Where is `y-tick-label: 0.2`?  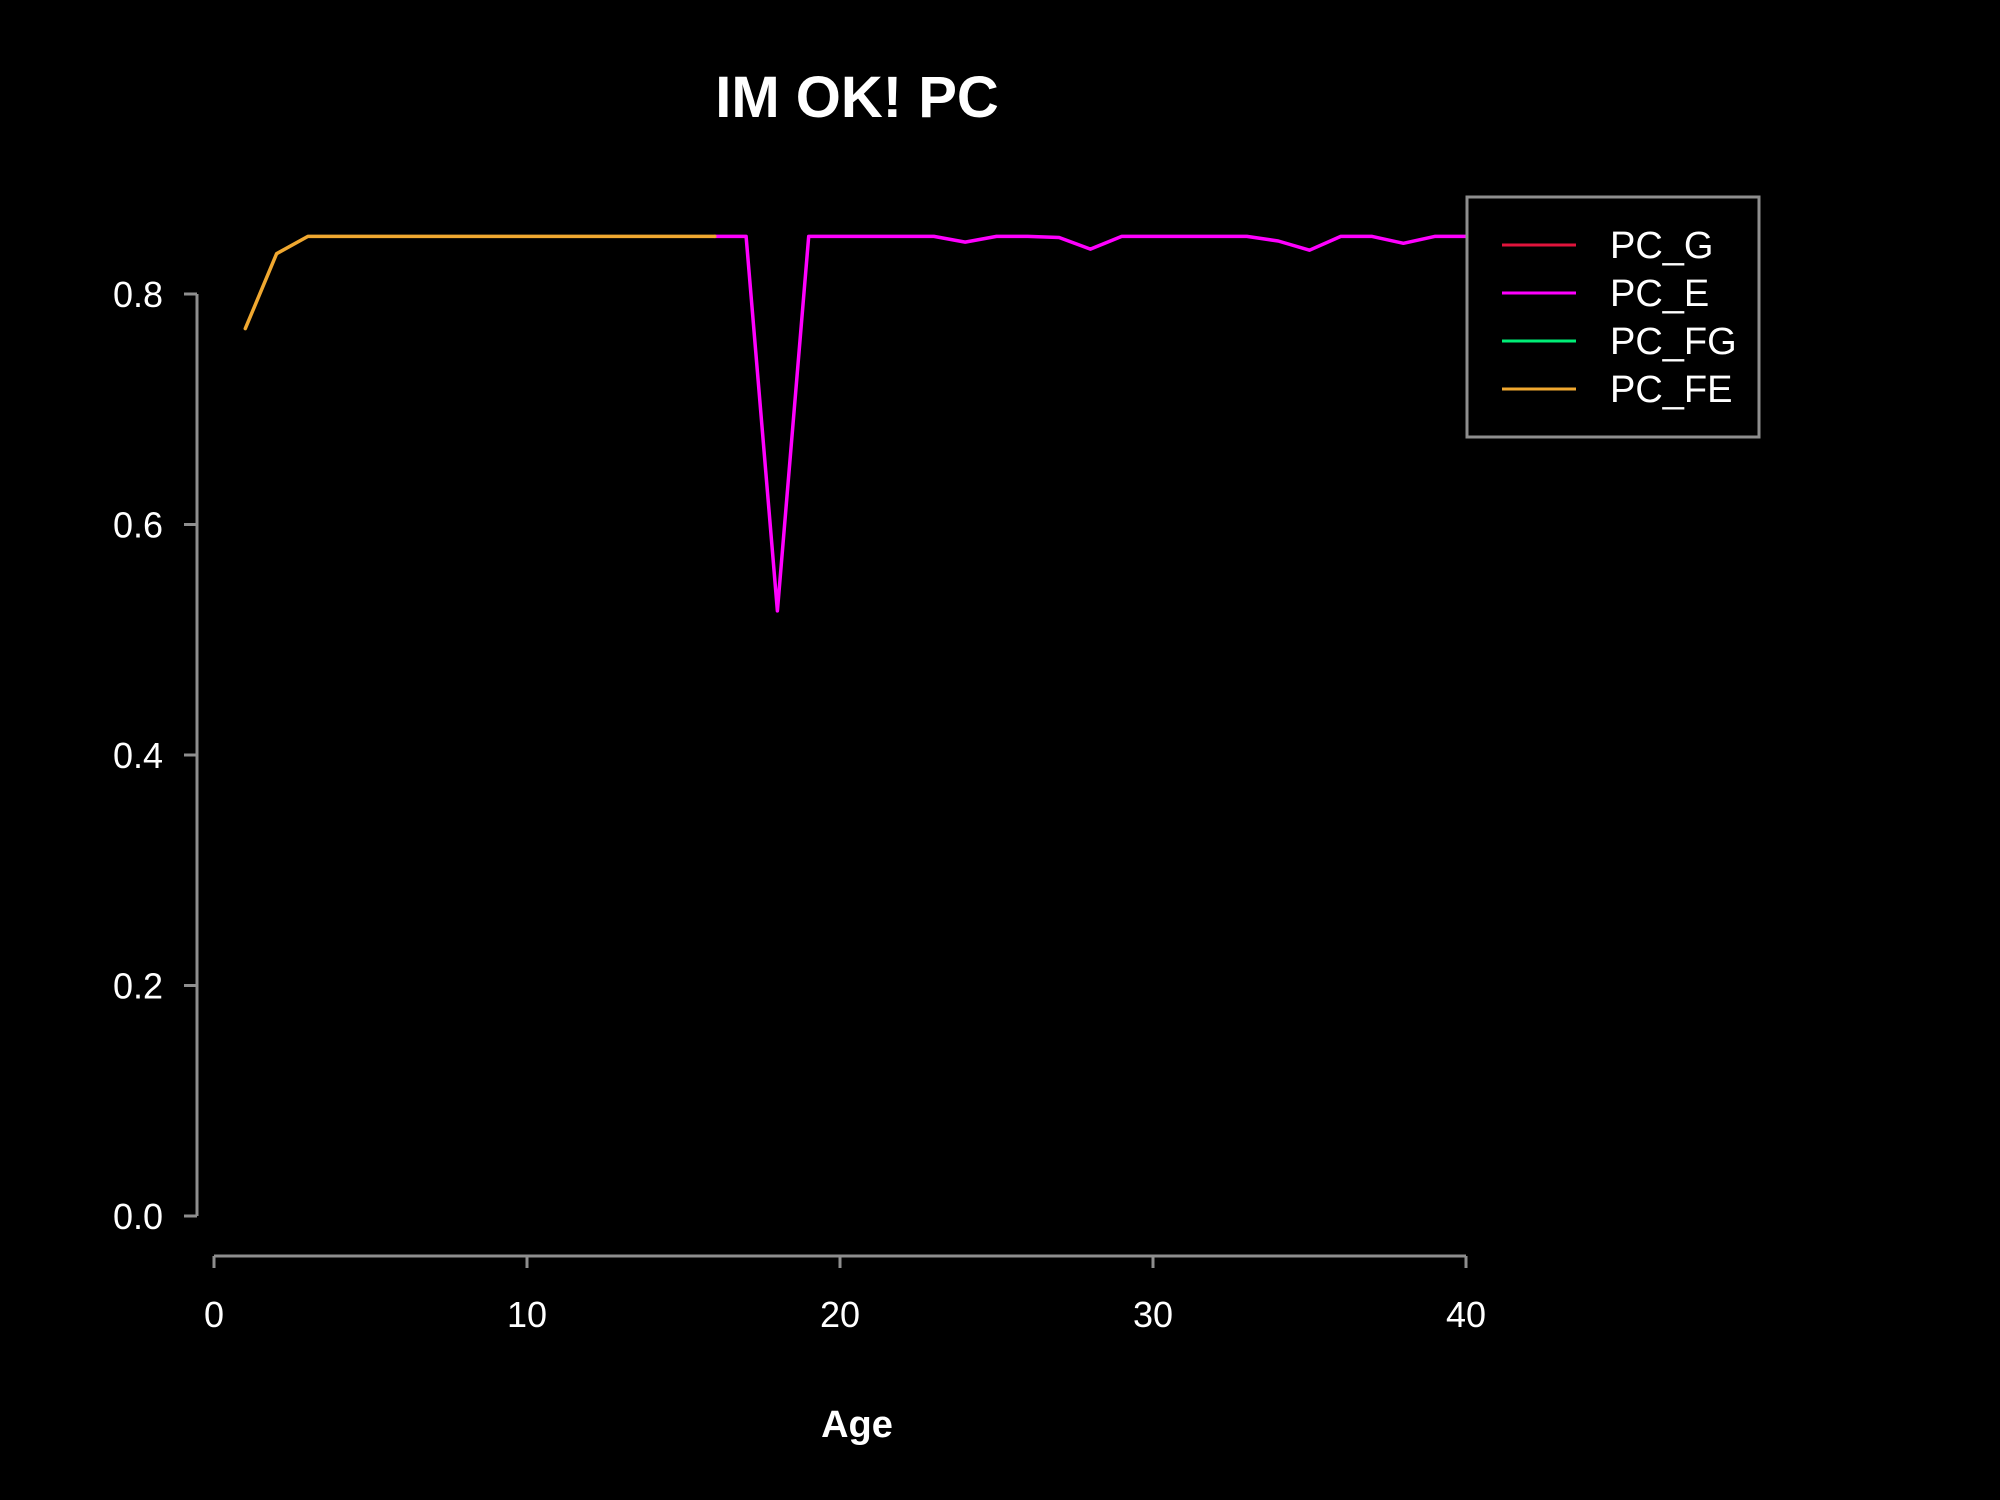 y-tick-label: 0.2 is located at coordinates (138, 986).